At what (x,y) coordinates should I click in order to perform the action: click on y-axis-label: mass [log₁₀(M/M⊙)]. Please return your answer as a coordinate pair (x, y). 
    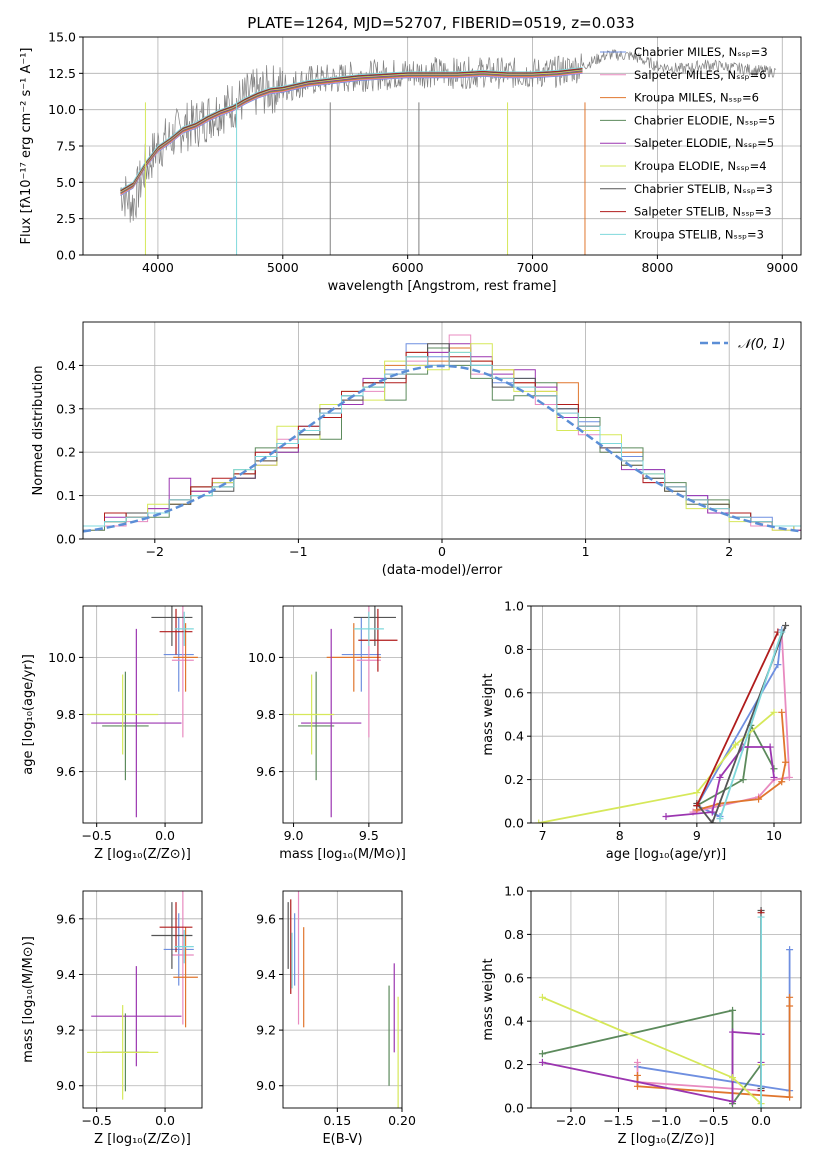
    Looking at the image, I should click on (28, 999).